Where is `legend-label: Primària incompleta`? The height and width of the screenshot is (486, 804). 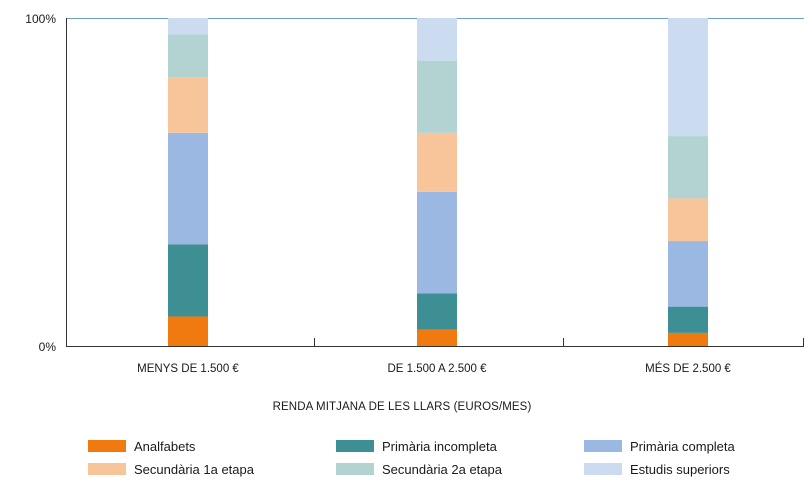
legend-label: Primària incompleta is located at coordinates (439, 446).